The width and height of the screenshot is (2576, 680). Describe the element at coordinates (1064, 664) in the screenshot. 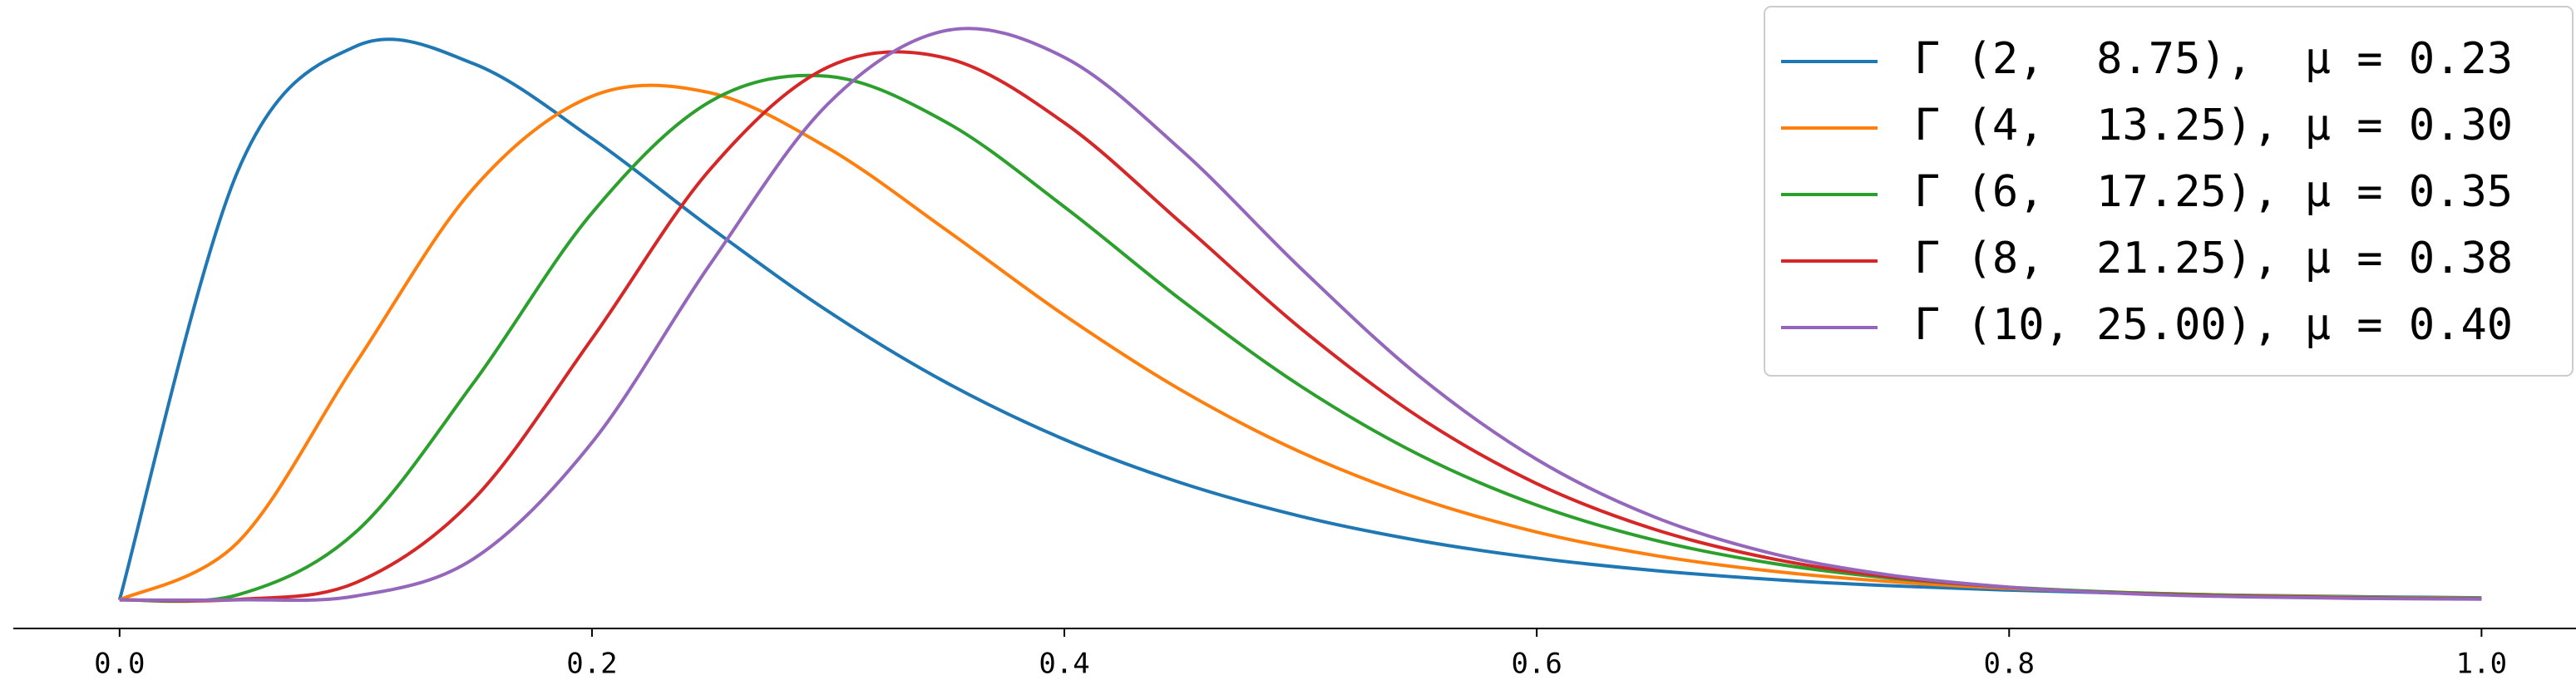

I see `x-tick-label: 0.4` at that location.